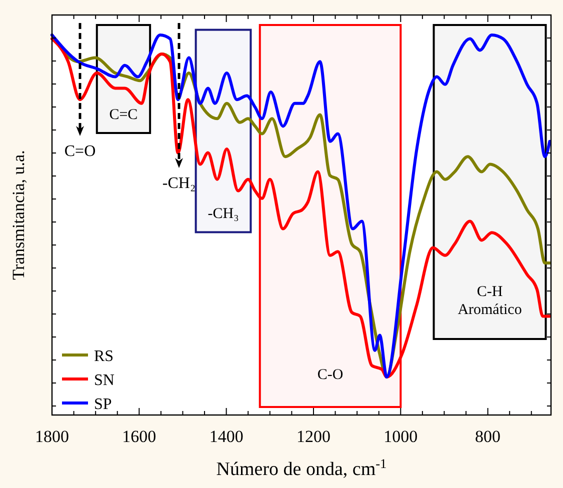 The height and width of the screenshot is (488, 563). I want to click on x-tick-label: 1400, so click(226, 436).